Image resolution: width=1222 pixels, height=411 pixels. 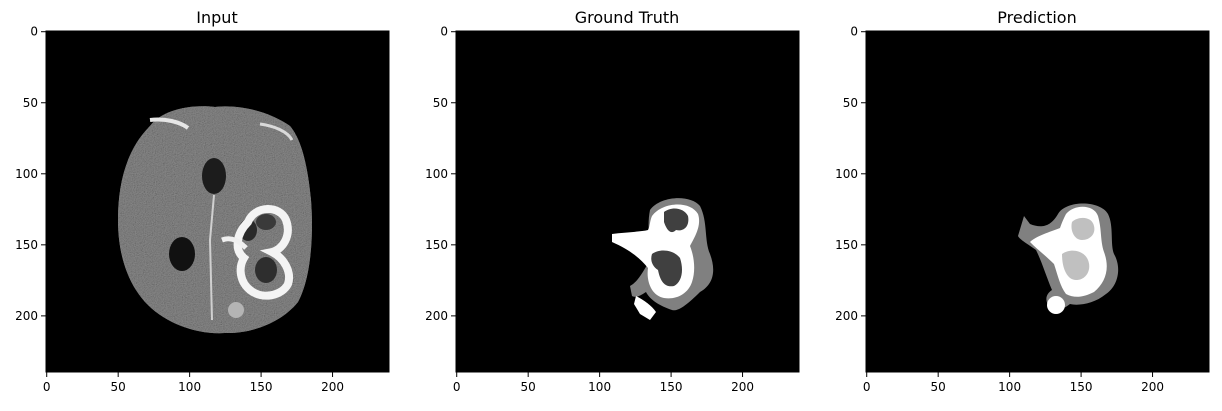 I want to click on panel-title: Ground Truth, so click(x=627, y=17).